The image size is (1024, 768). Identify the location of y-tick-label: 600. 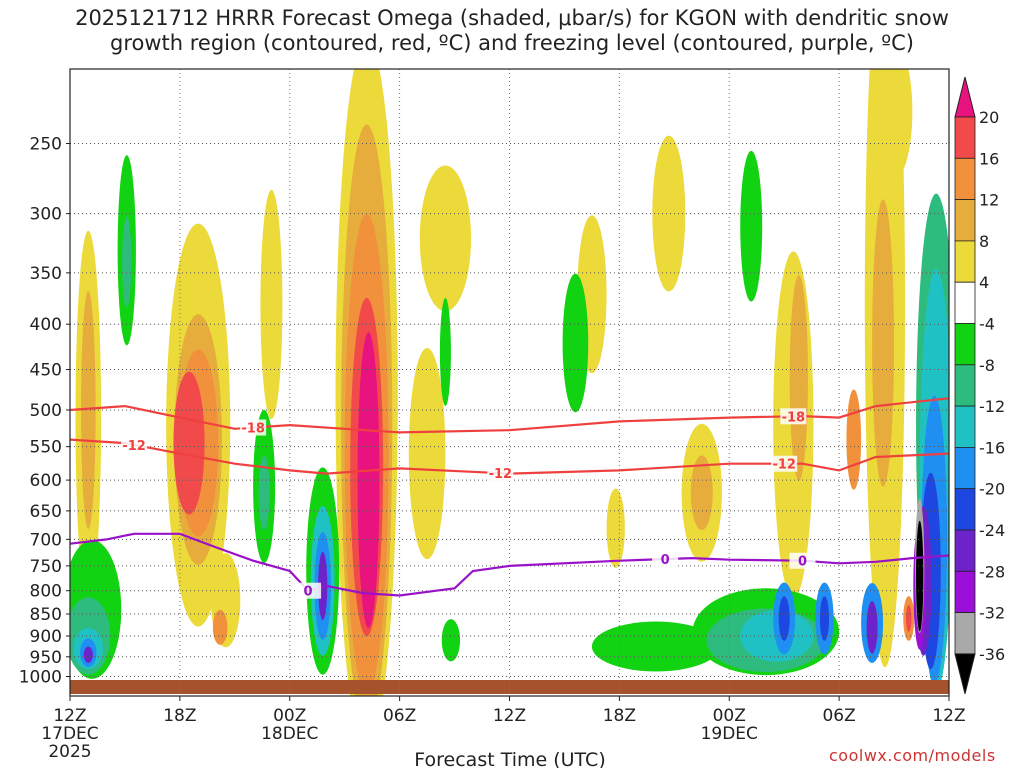
(46, 481).